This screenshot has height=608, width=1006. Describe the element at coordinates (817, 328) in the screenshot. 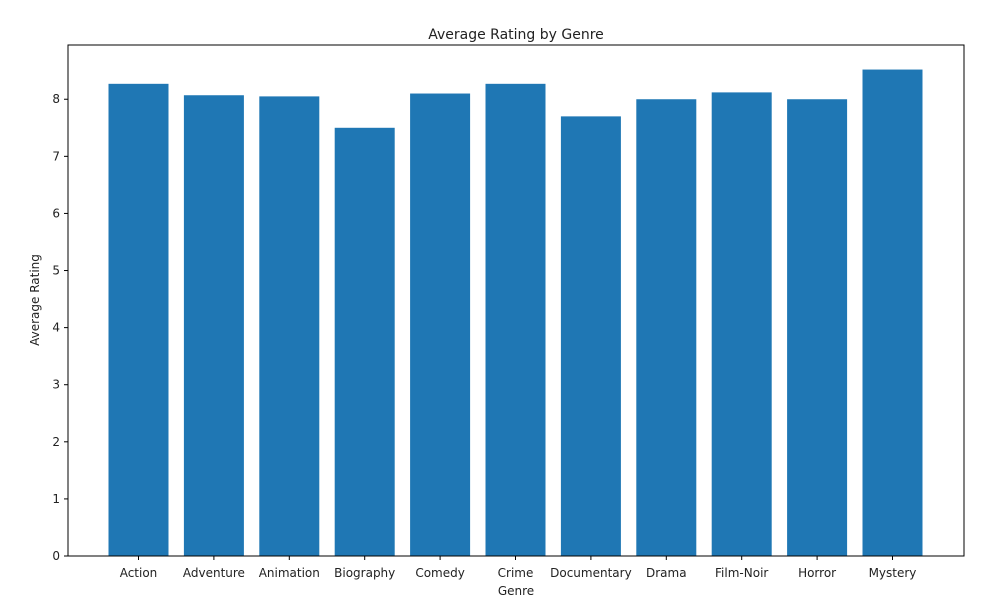

I see `bar-horror` at that location.